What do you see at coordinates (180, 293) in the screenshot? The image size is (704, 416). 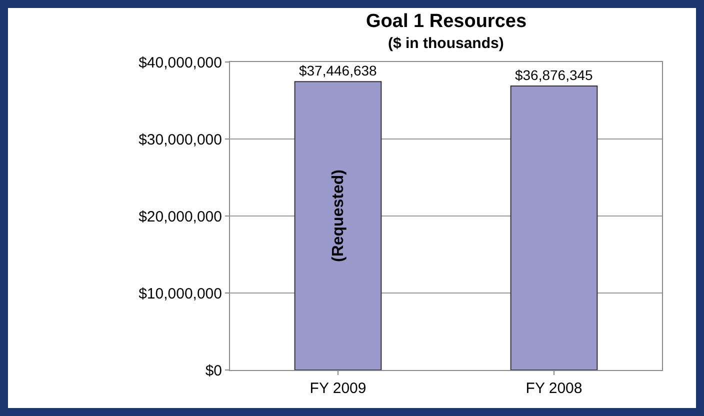 I see `y-tick-label: $10,000,000` at bounding box center [180, 293].